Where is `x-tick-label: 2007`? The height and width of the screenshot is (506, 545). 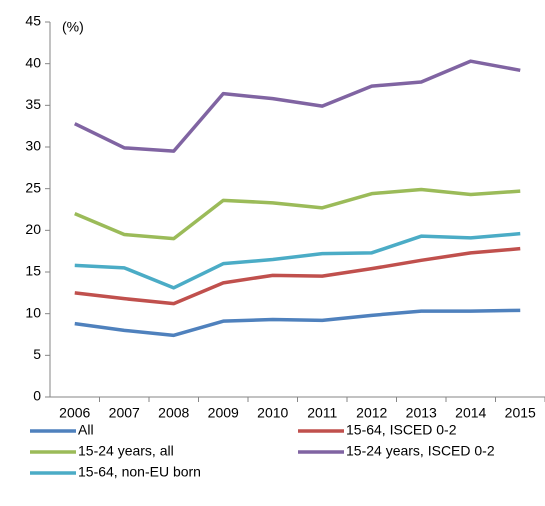 x-tick-label: 2007 is located at coordinates (124, 413).